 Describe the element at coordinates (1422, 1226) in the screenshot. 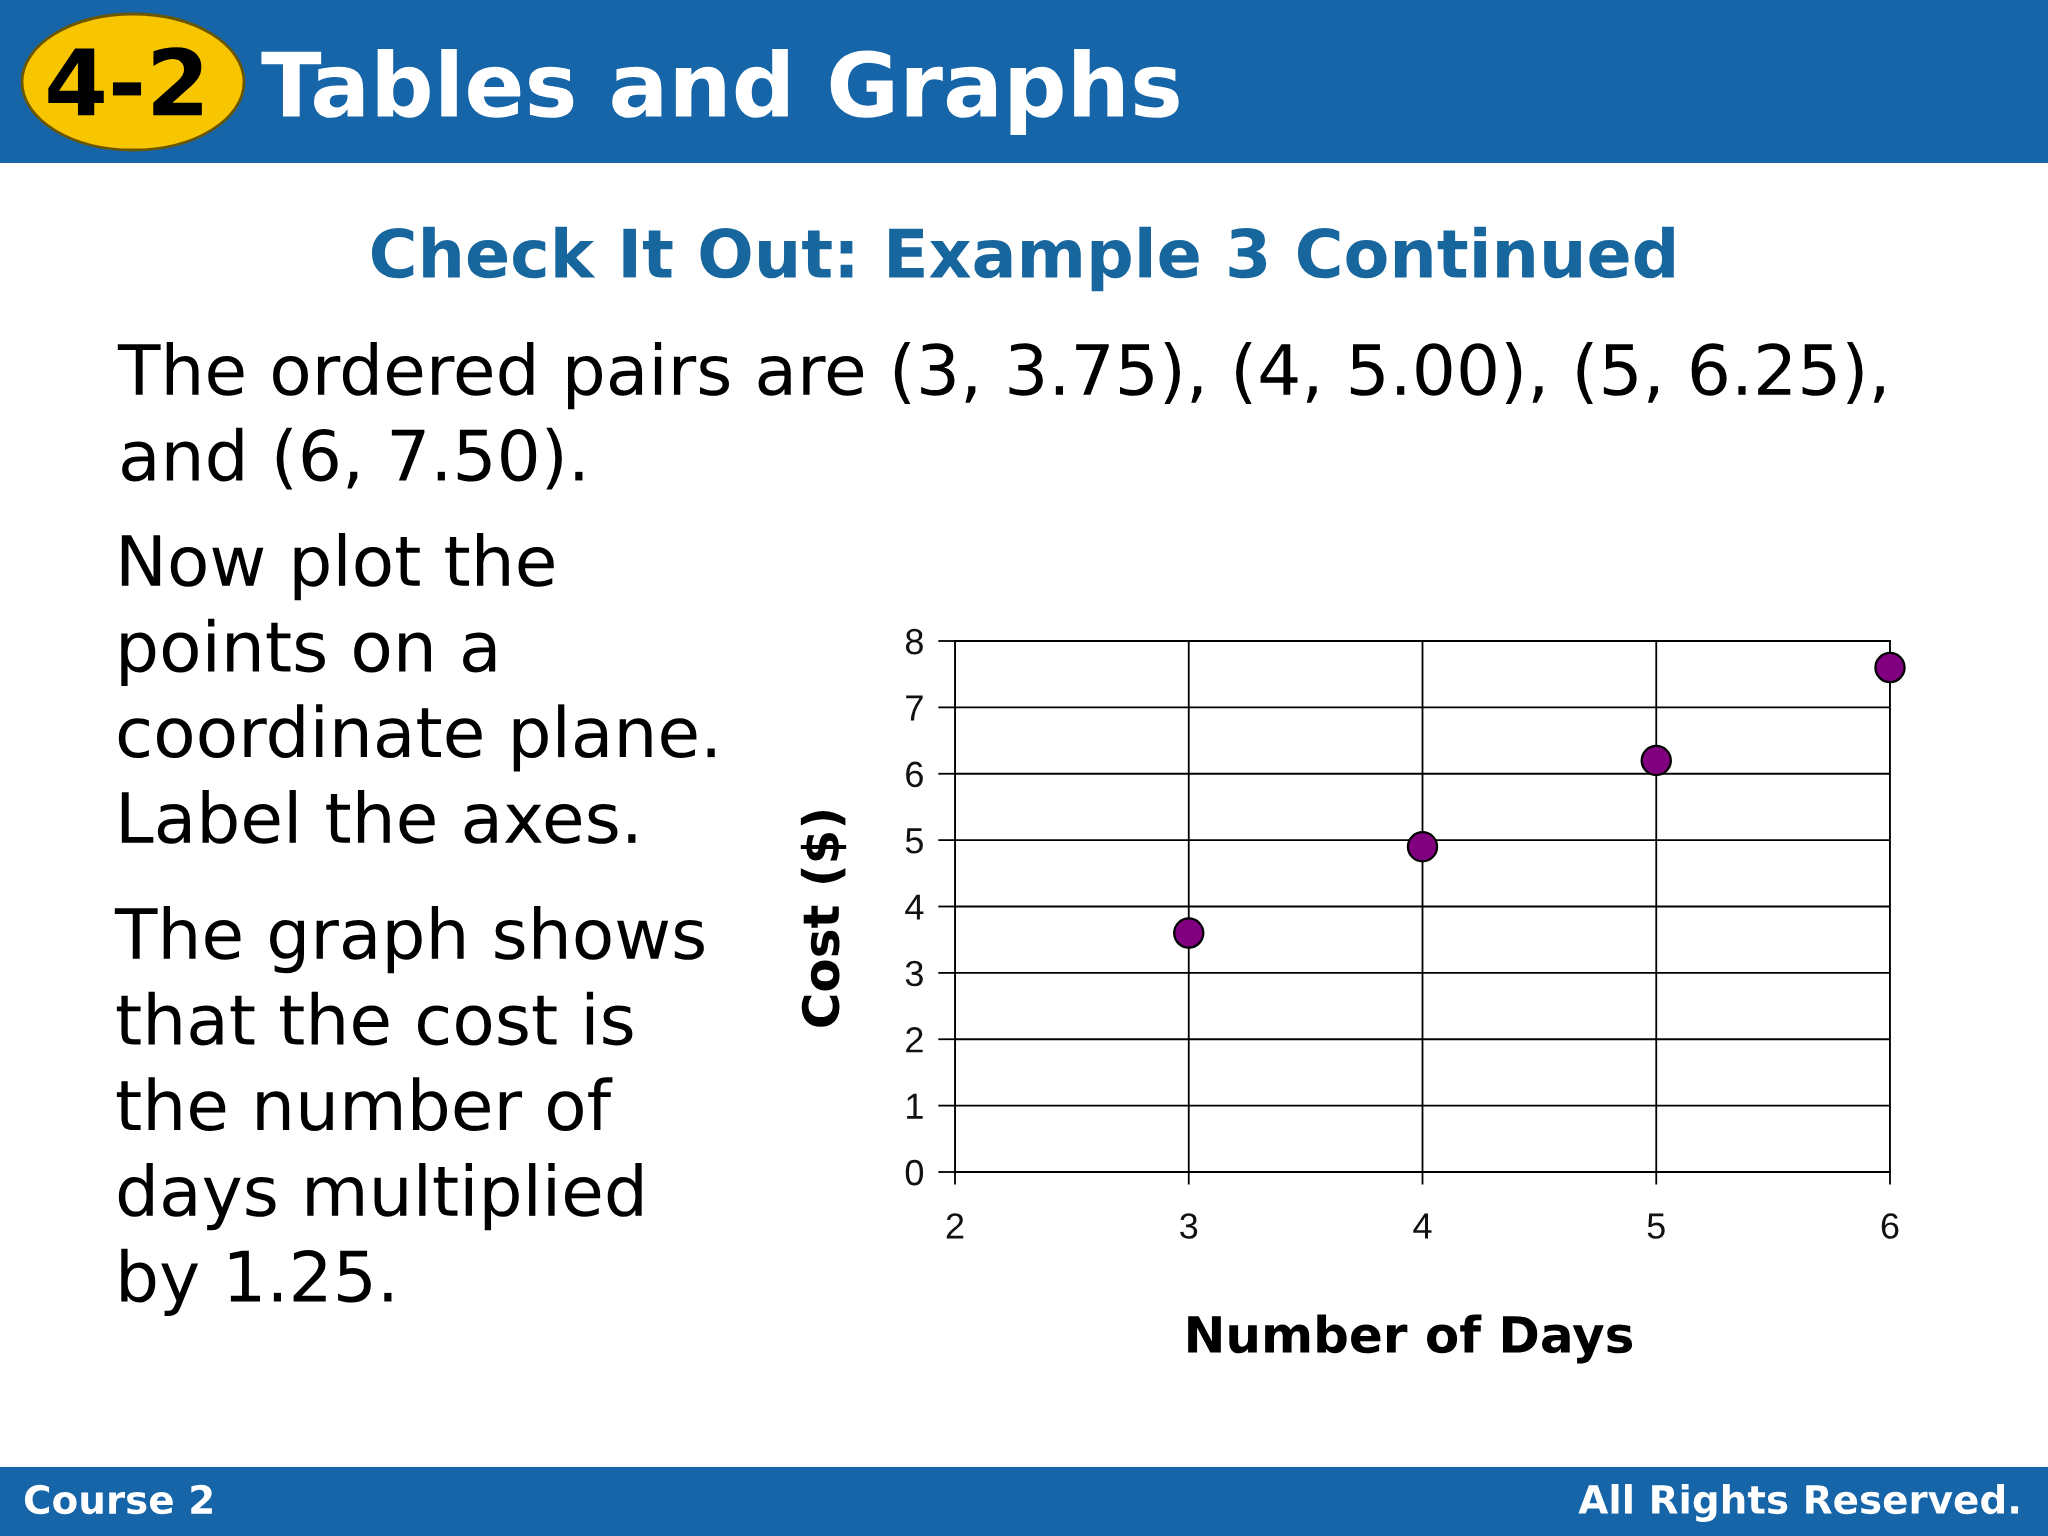

I see `x-tick-label: 4` at that location.